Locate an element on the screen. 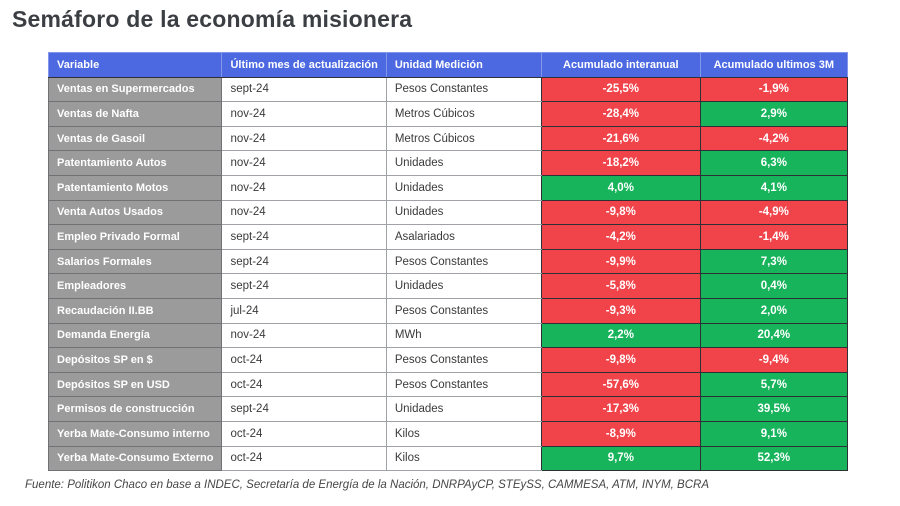  variable-cell: Demanda Energía is located at coordinates (135, 335).